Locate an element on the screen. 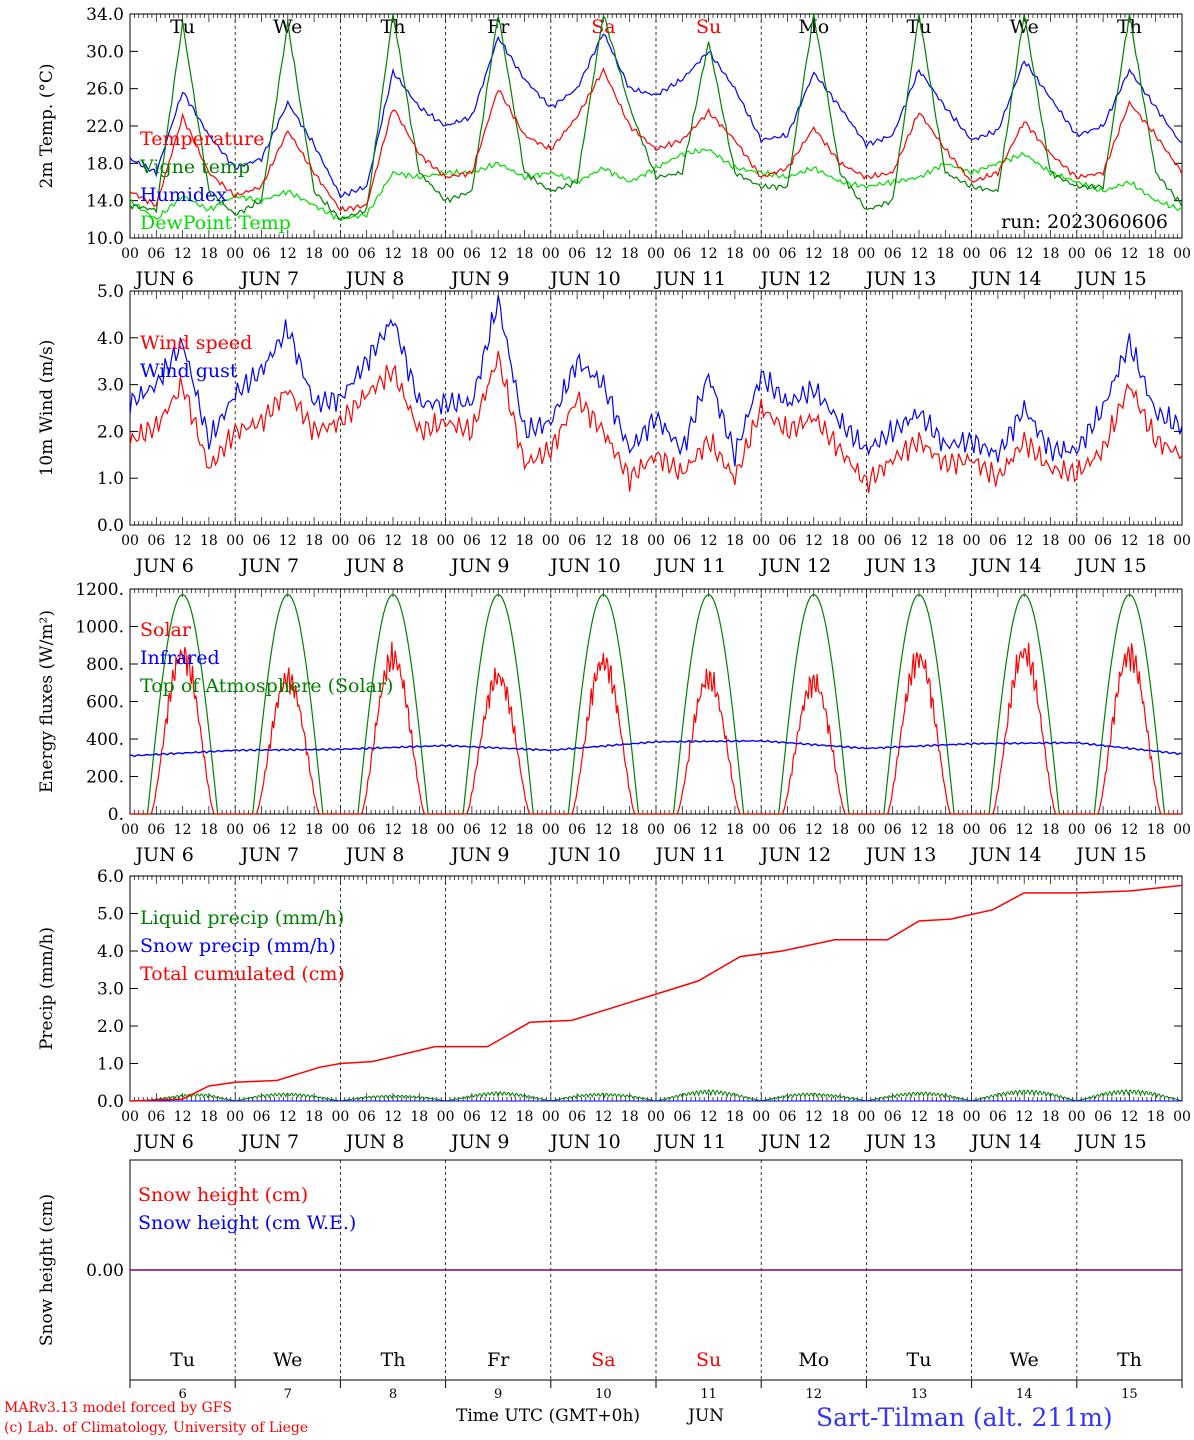 This screenshot has height=1440, width=1194. day-number-label: 9 is located at coordinates (498, 1394).